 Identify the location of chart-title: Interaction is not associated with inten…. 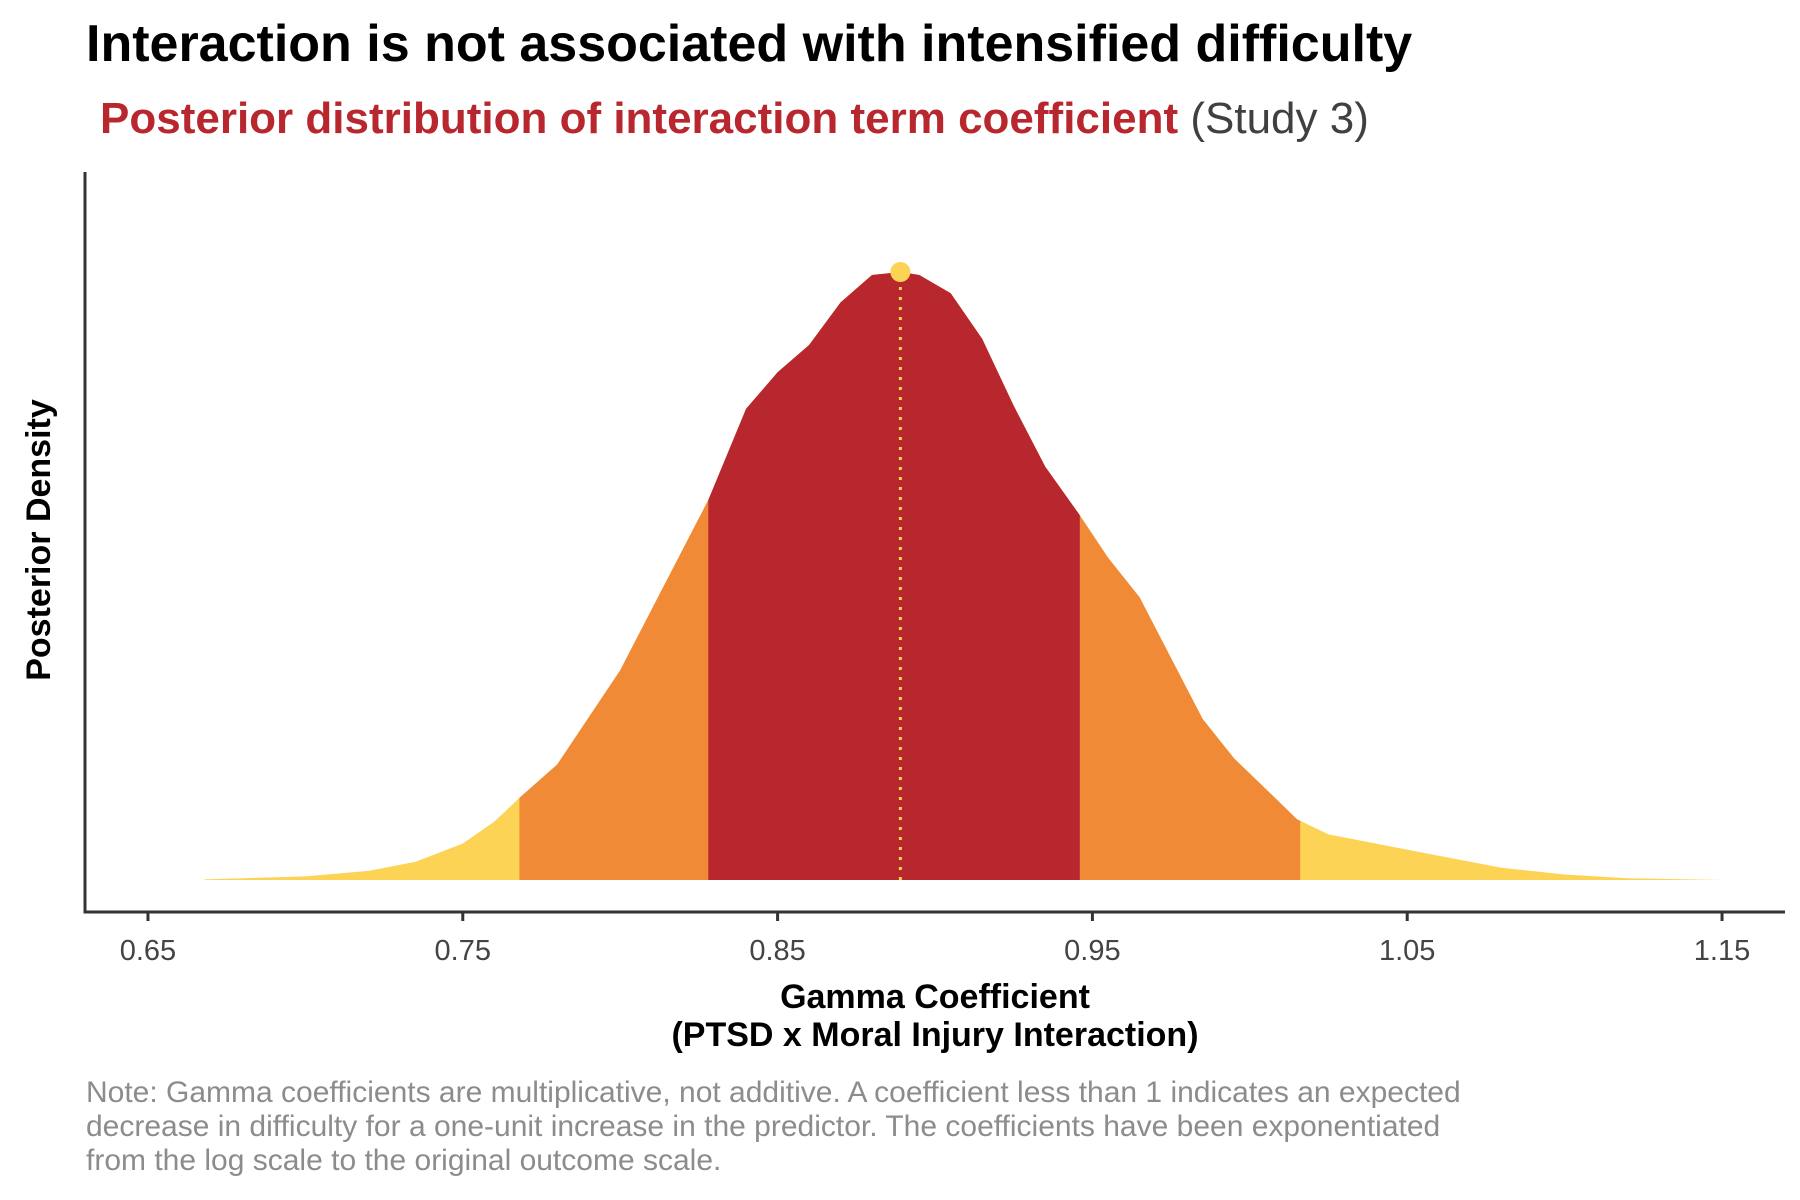
(749, 44).